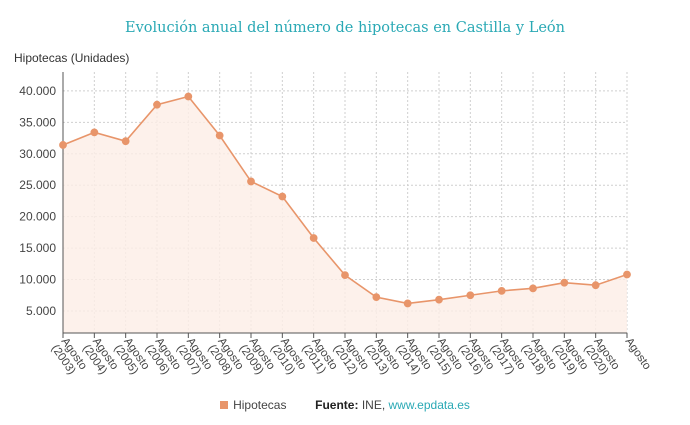 The height and width of the screenshot is (425, 690). I want to click on x-tick-label-month: Agosto, so click(638, 354).